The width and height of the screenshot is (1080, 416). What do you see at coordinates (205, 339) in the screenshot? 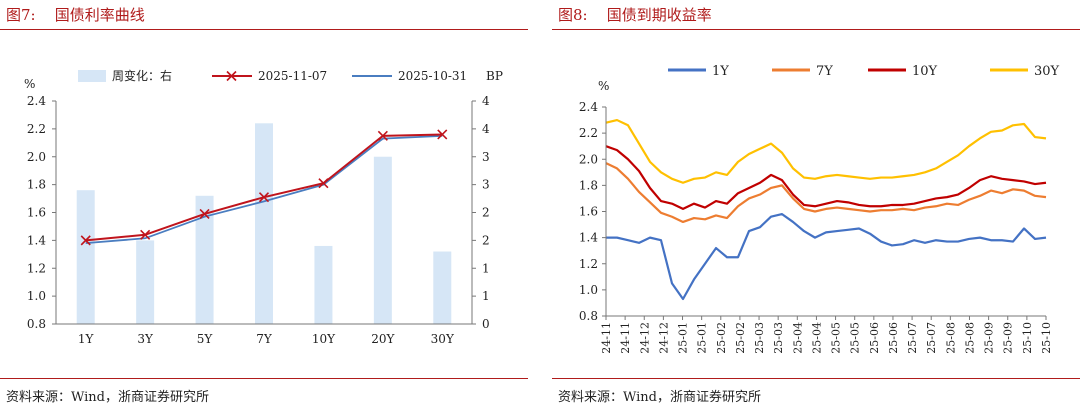
I see `x-tick-label: 5Y` at bounding box center [205, 339].